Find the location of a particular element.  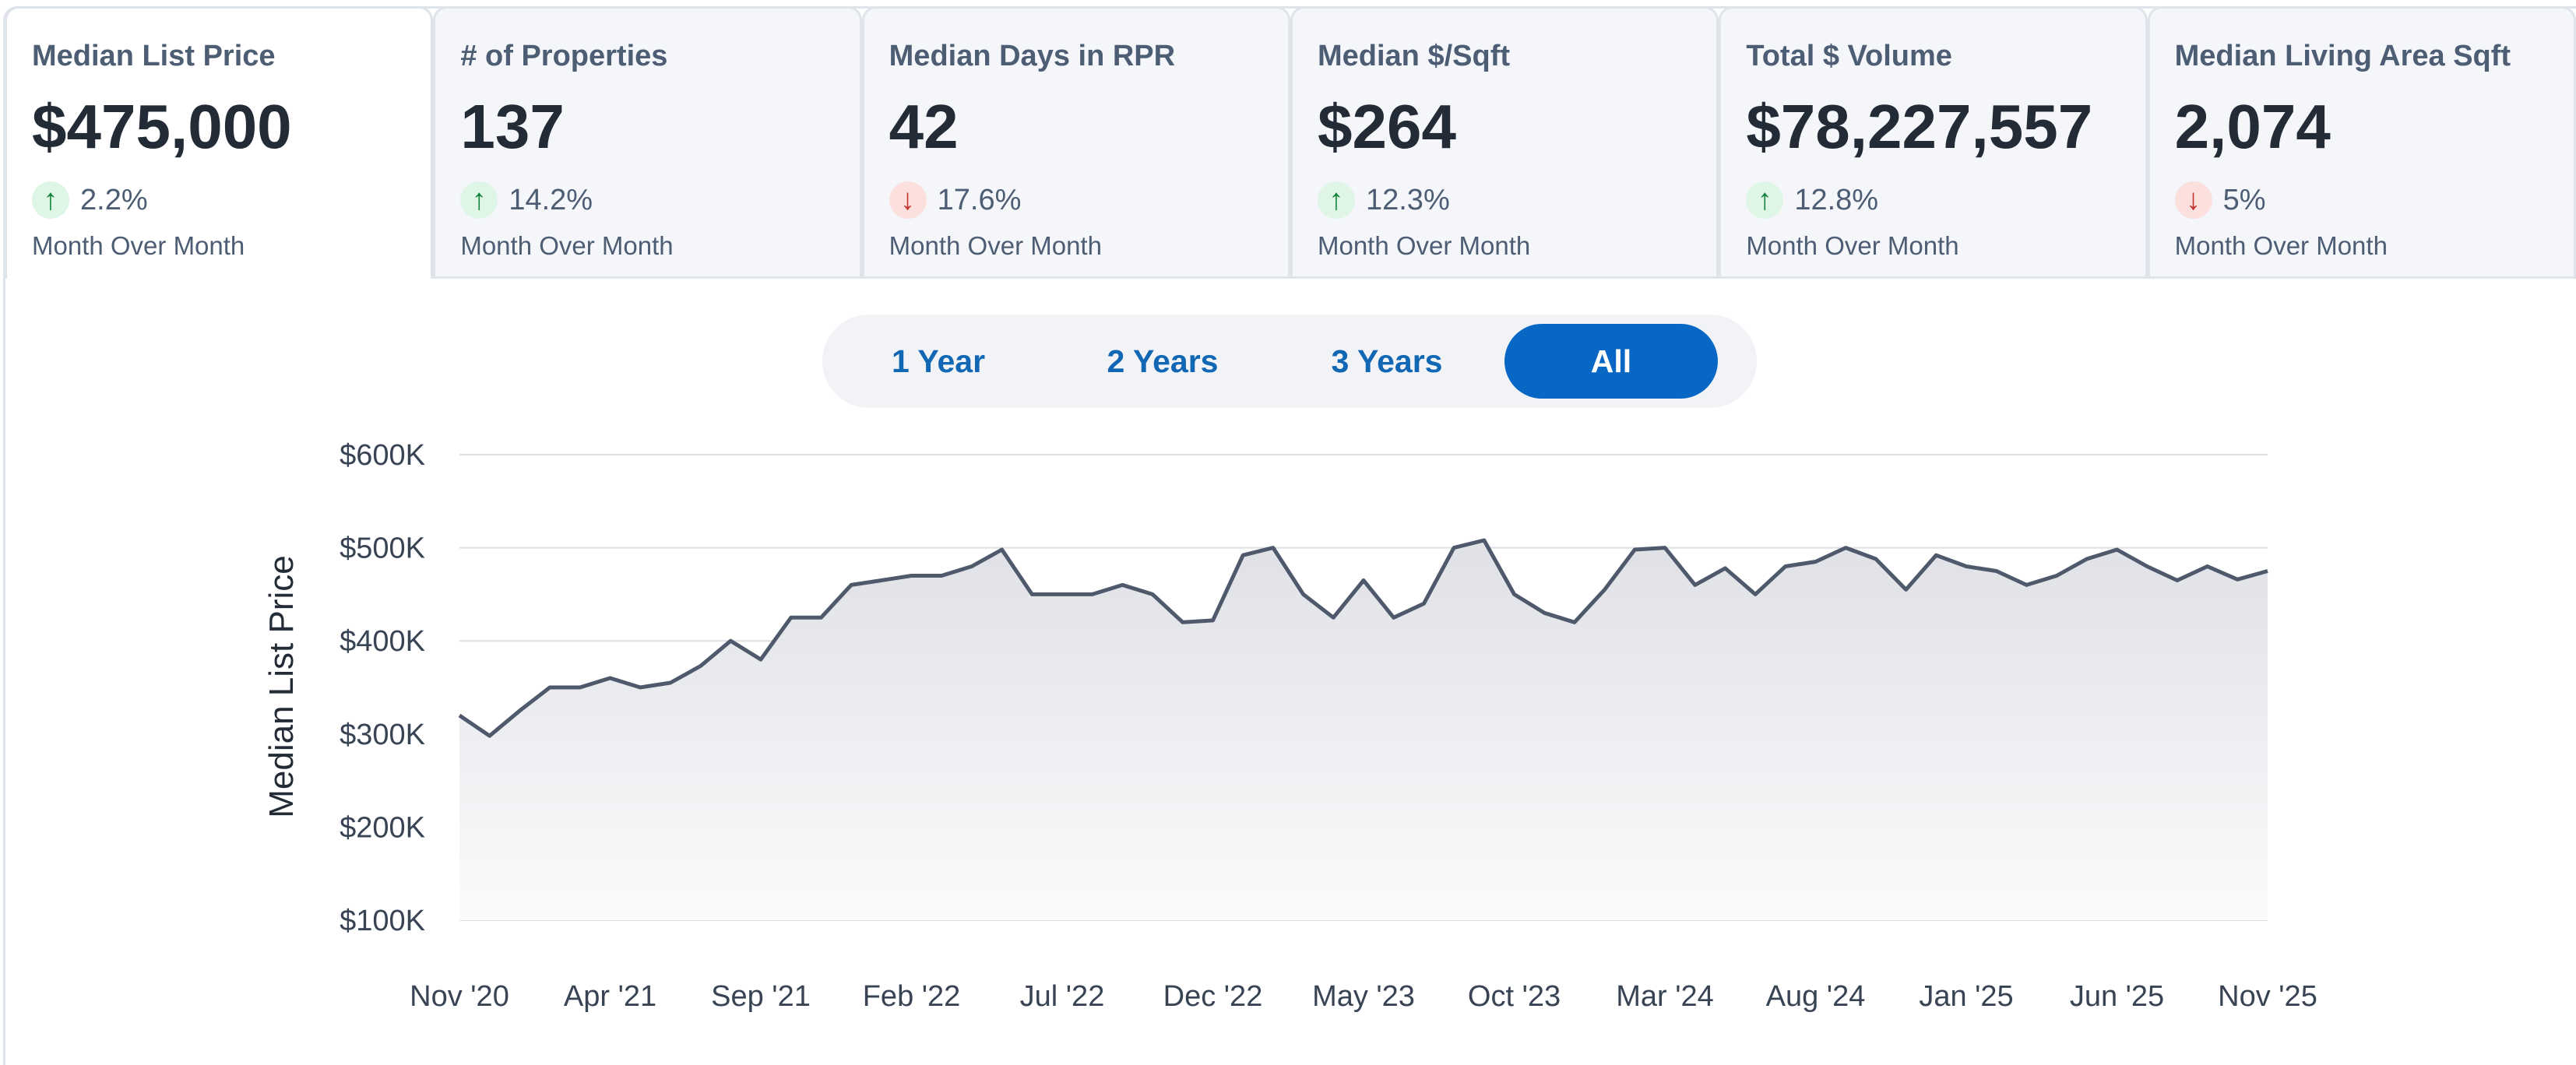

metric-label: Total $ Volume is located at coordinates (1849, 56).